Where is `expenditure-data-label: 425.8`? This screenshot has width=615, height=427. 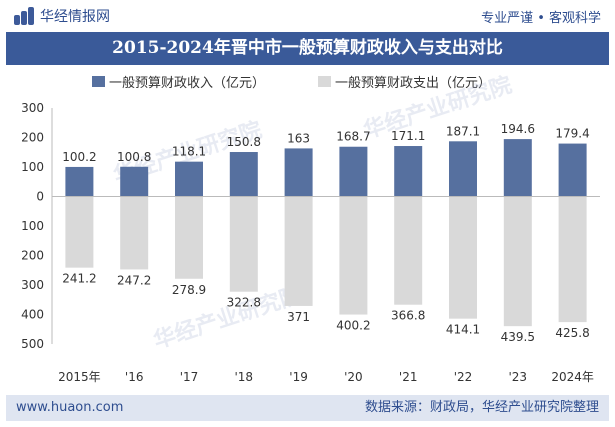
expenditure-data-label: 425.8 is located at coordinates (572, 333).